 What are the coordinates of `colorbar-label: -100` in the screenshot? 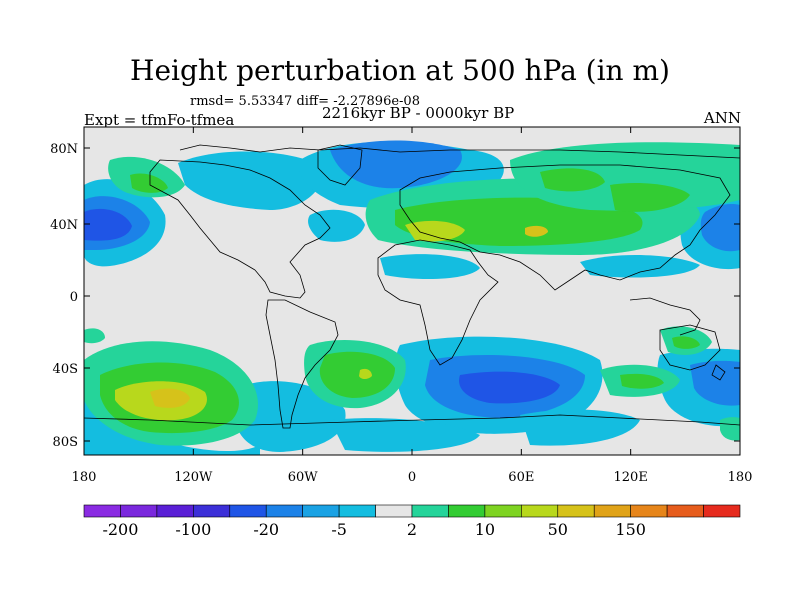 It's located at (193, 529).